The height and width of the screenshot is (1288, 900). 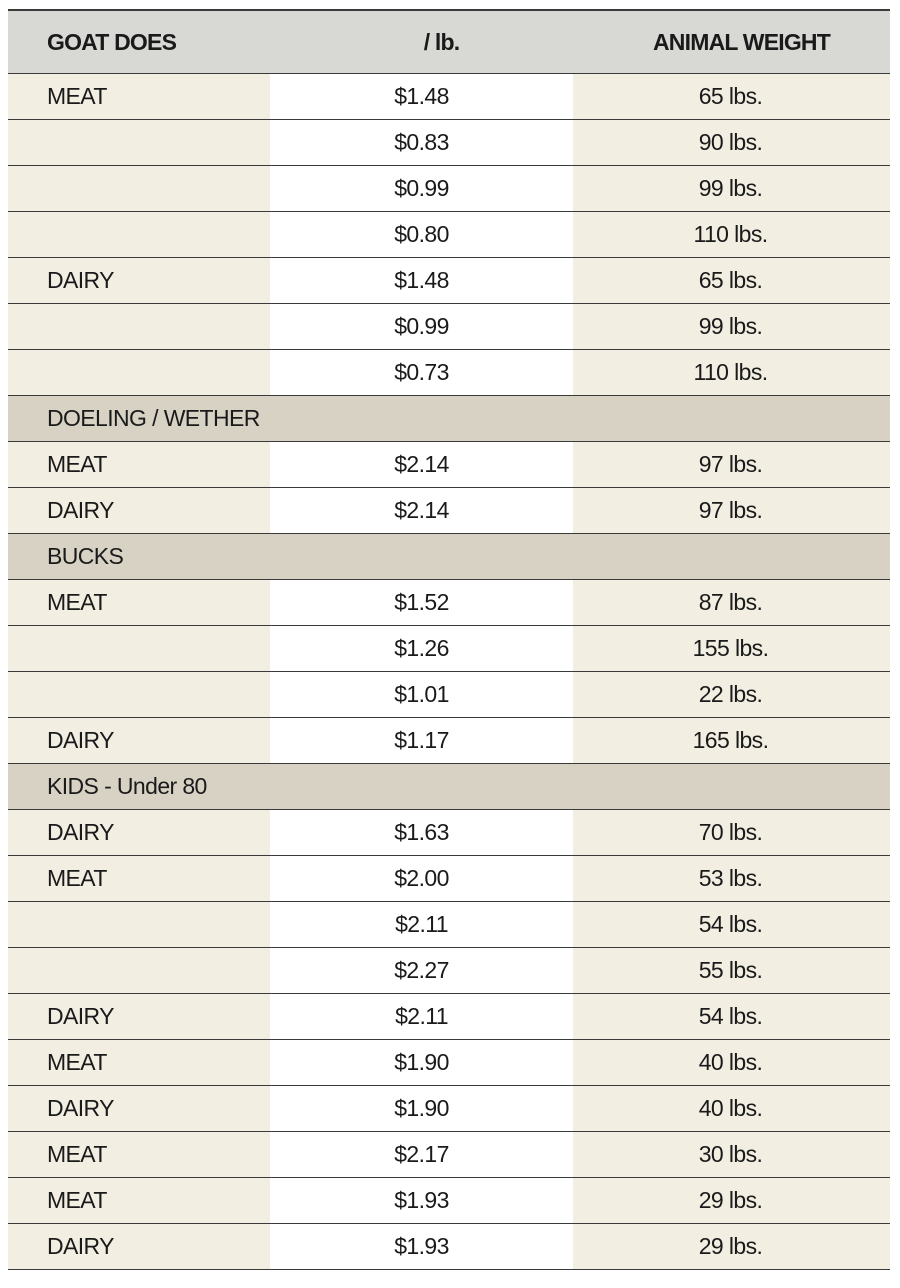 I want to click on section-header-row: KIDS - Under 80, so click(x=449, y=786).